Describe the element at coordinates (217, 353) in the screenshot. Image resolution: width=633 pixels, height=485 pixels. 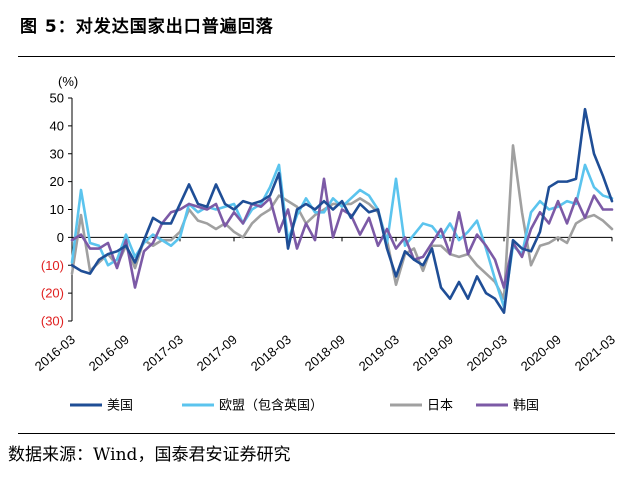
I see `x-tick-label: 2017-09` at that location.